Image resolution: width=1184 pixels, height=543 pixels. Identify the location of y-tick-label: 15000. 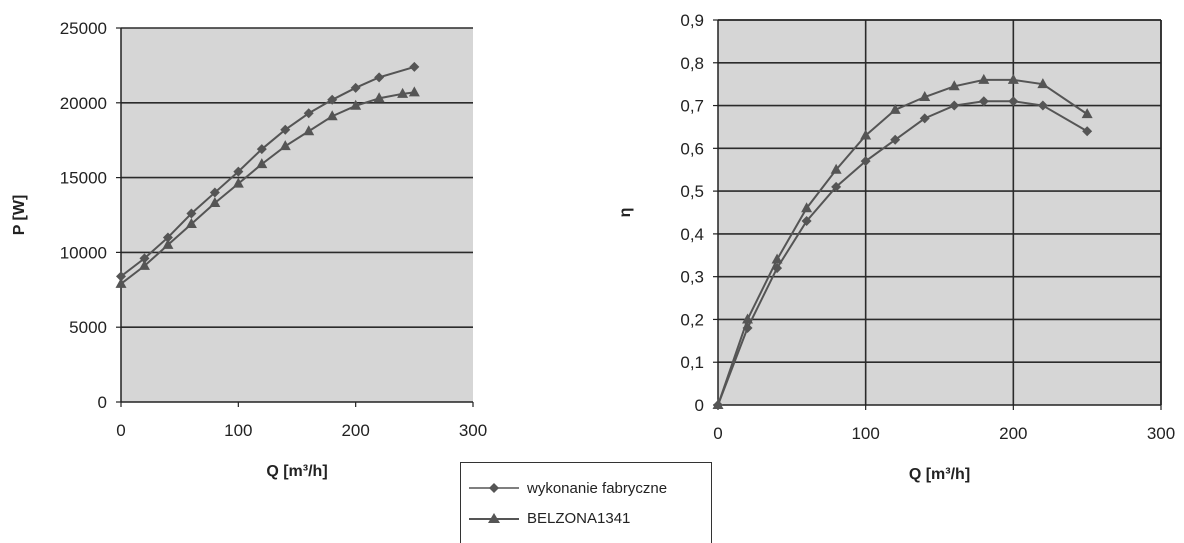
(83, 178).